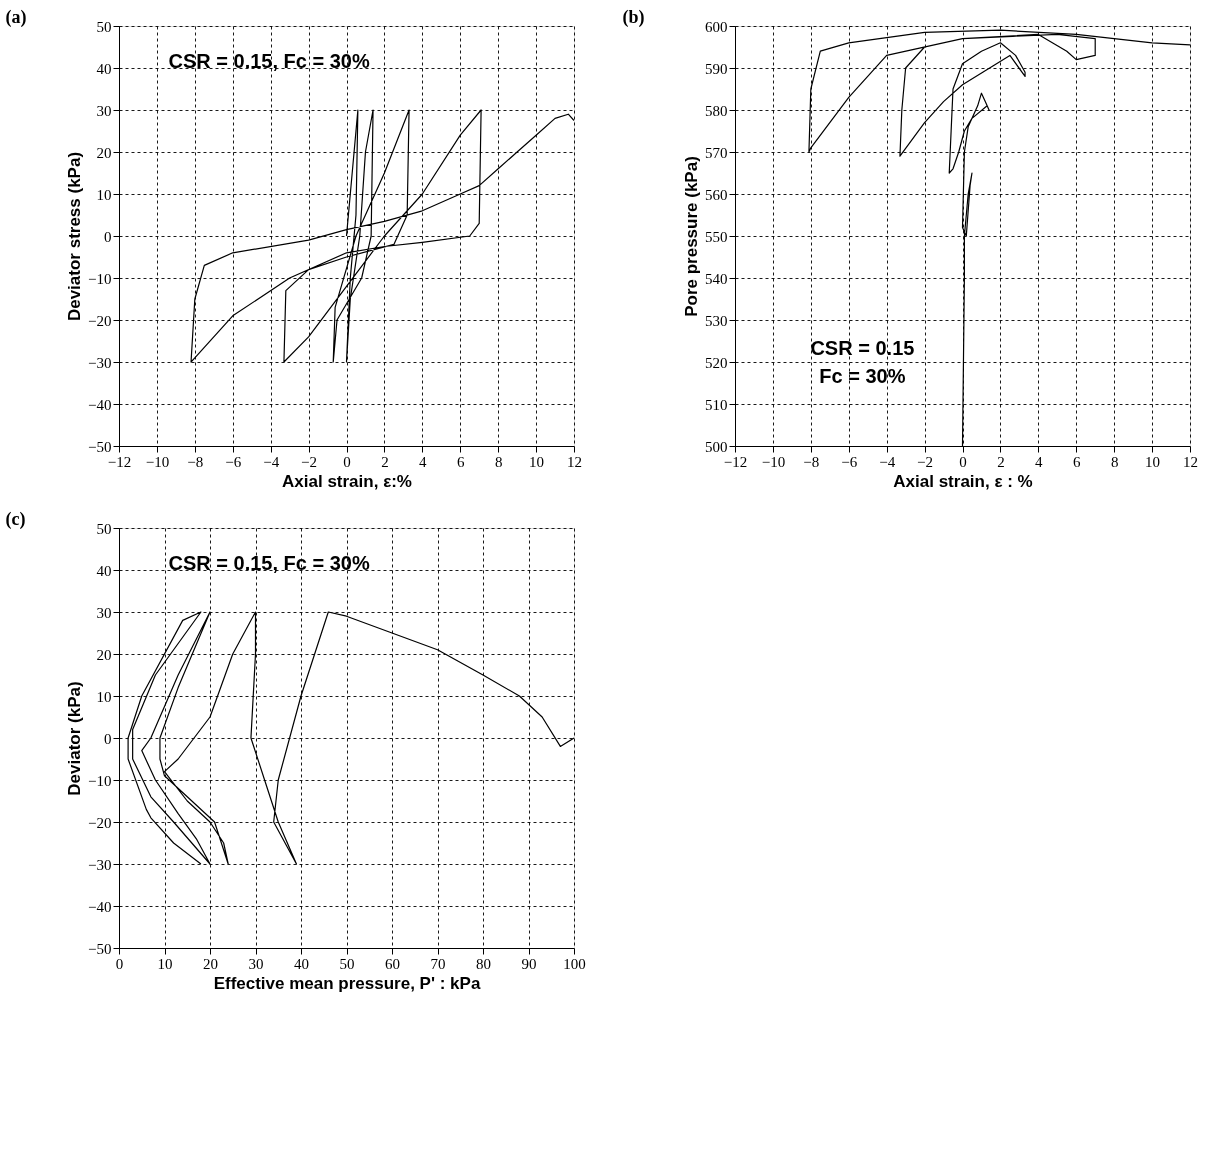 The width and height of the screenshot is (1213, 1170). What do you see at coordinates (438, 963) in the screenshot?
I see `x-tick-label: 70` at bounding box center [438, 963].